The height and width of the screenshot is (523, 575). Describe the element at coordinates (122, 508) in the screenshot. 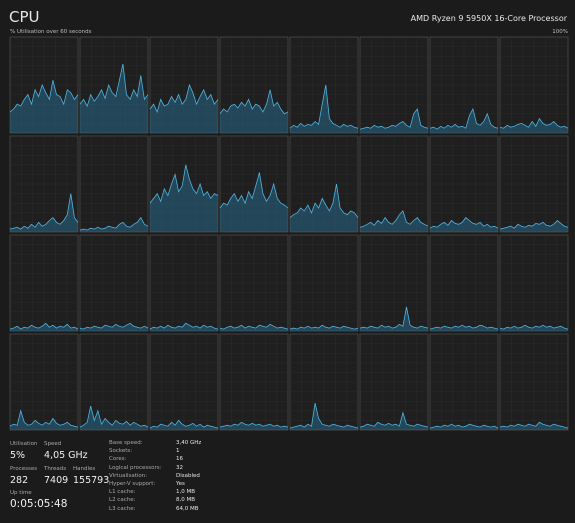

I see `detail-label: L3 cache:` at that location.